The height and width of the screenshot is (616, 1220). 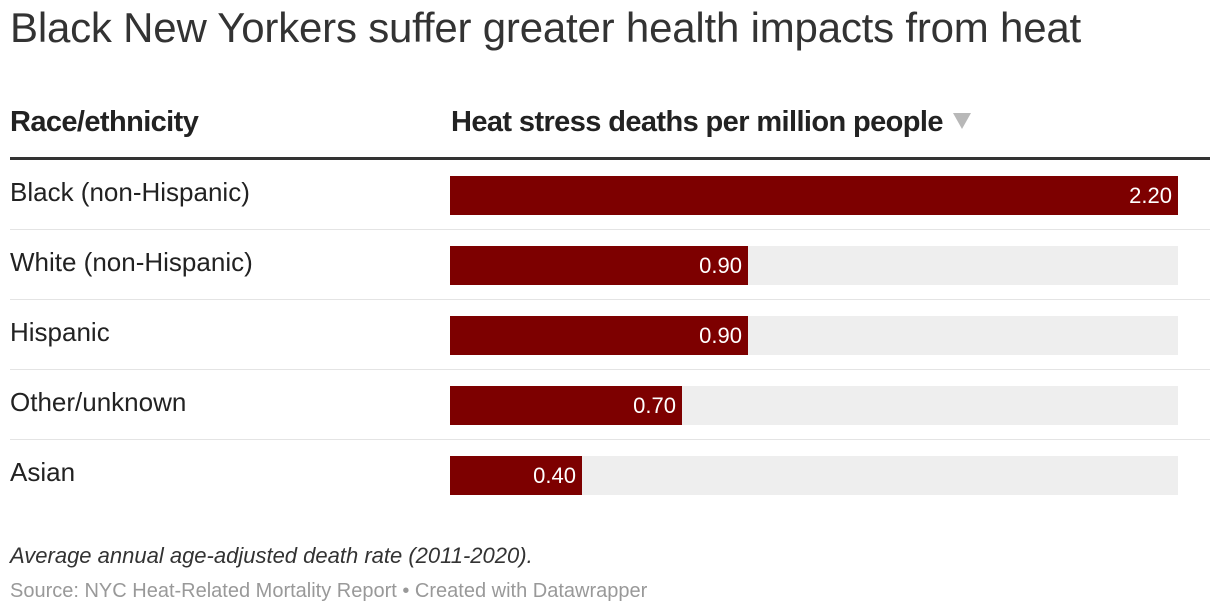 I want to click on table-row: Black (non-Hispanic) 2.20, so click(x=610, y=195).